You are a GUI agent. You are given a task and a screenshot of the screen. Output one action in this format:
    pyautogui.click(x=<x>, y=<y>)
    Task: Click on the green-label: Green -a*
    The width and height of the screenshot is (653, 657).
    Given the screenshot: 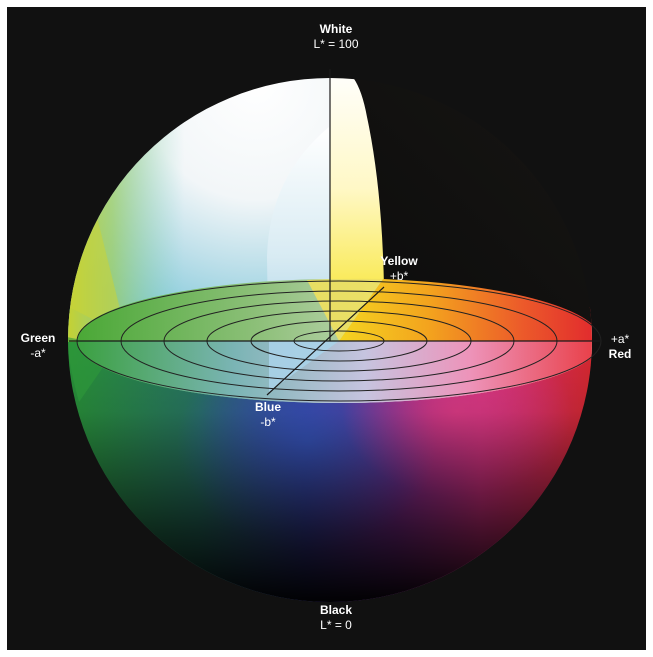 What is the action you would take?
    pyautogui.click(x=38, y=346)
    